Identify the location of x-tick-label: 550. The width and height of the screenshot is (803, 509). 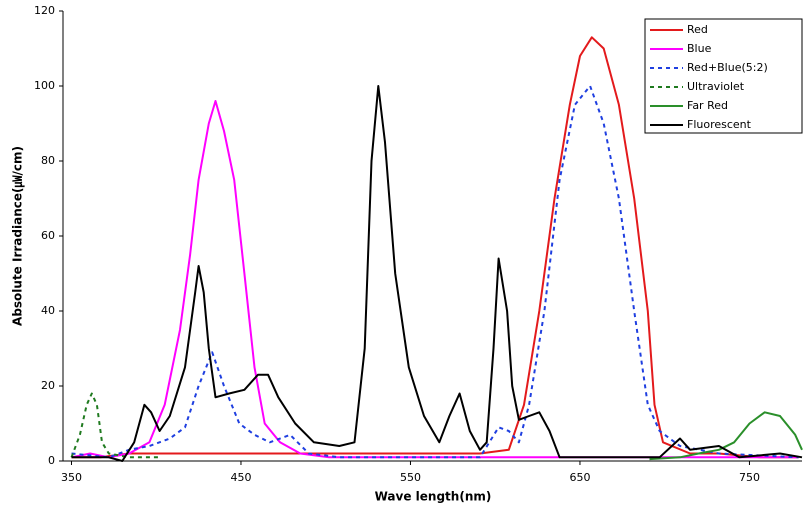
(410, 477).